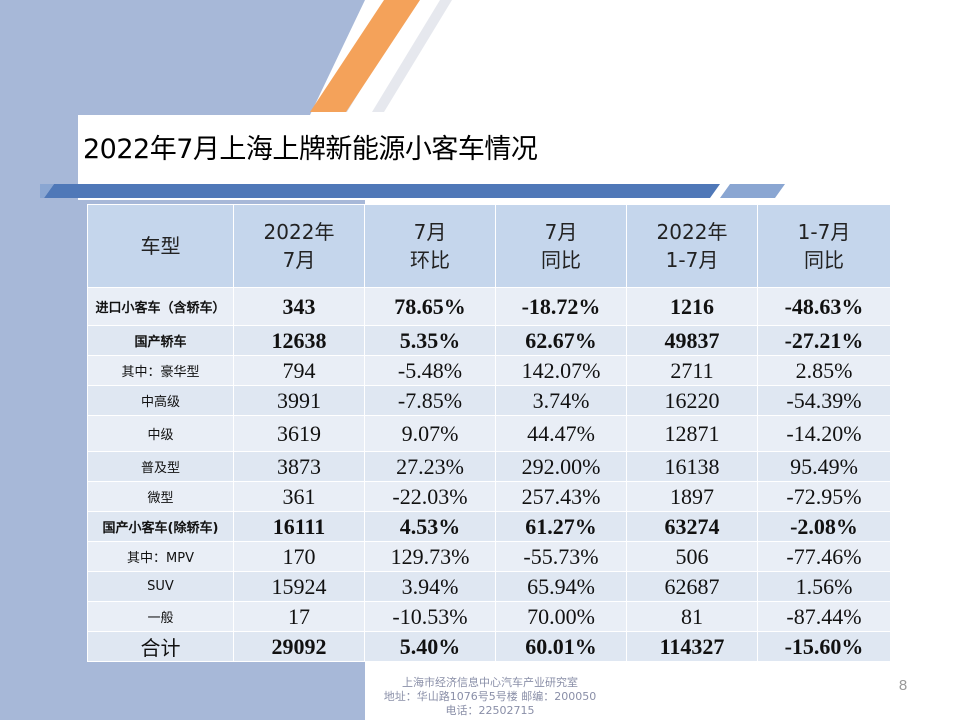  Describe the element at coordinates (692, 526) in the screenshot. I see `cell-ytd: 63274` at that location.